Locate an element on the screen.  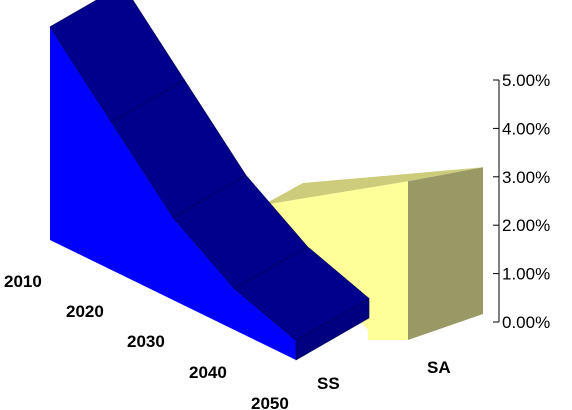
sa-end-face is located at coordinates (445, 253).